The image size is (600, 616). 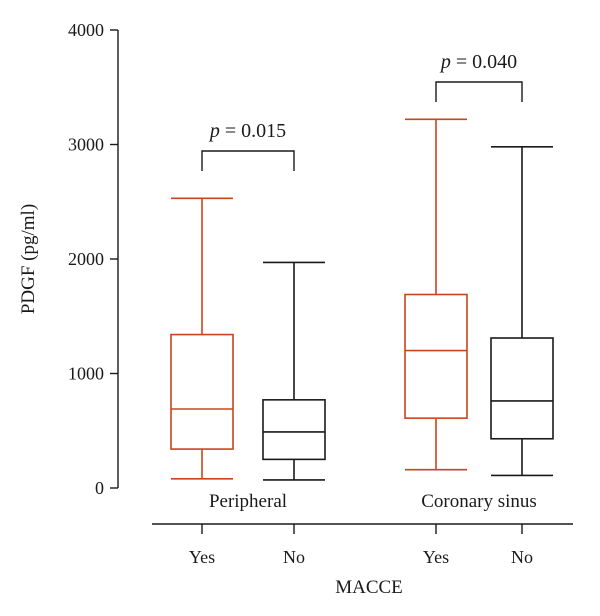 What do you see at coordinates (484, 62) in the screenshot?
I see `p-value-text: = 0.040` at bounding box center [484, 62].